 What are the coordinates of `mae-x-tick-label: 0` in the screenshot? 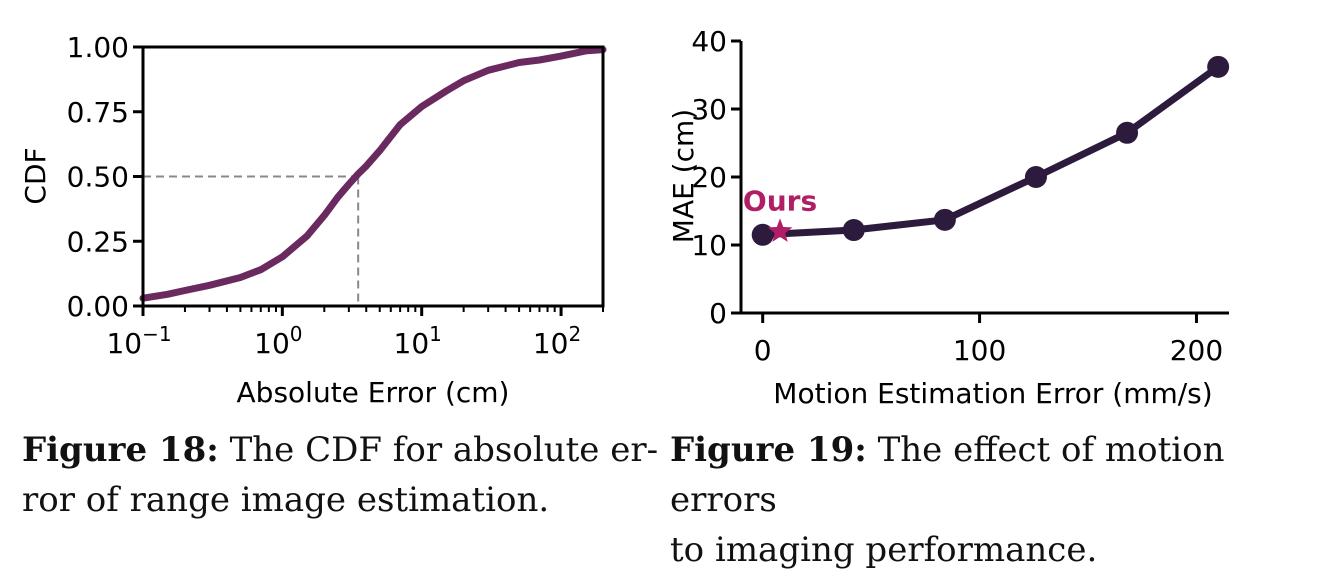 It's located at (763, 350).